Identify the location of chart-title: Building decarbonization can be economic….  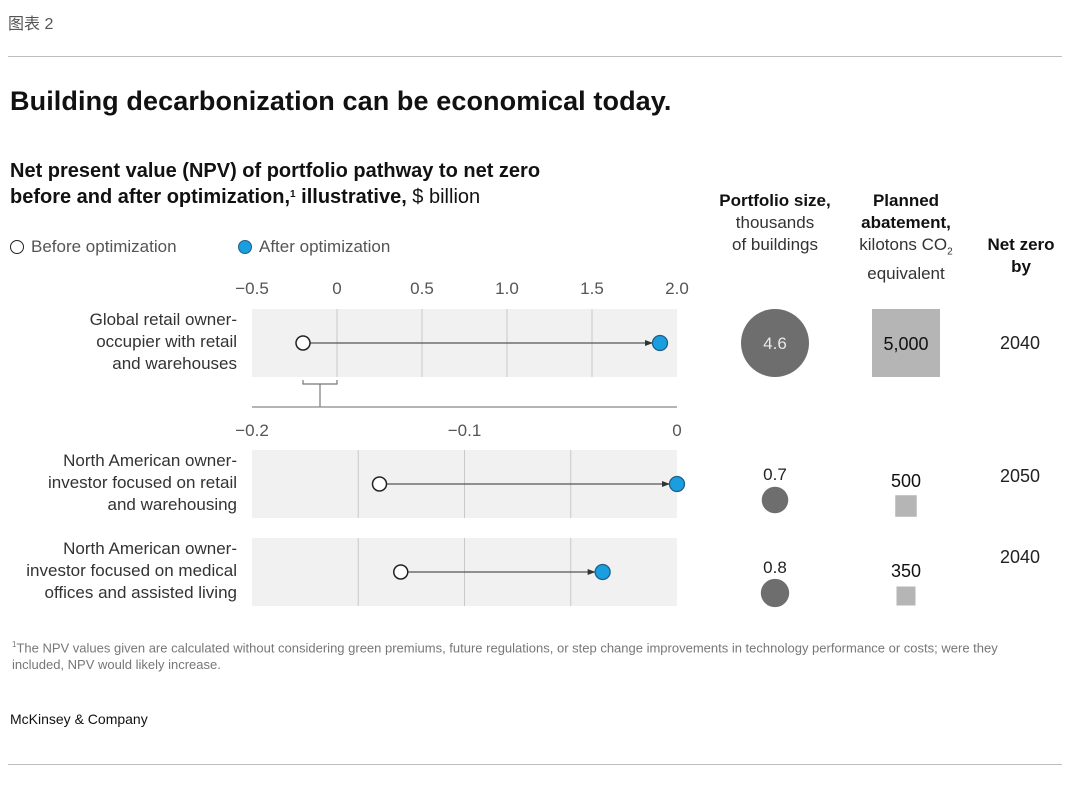
(341, 101).